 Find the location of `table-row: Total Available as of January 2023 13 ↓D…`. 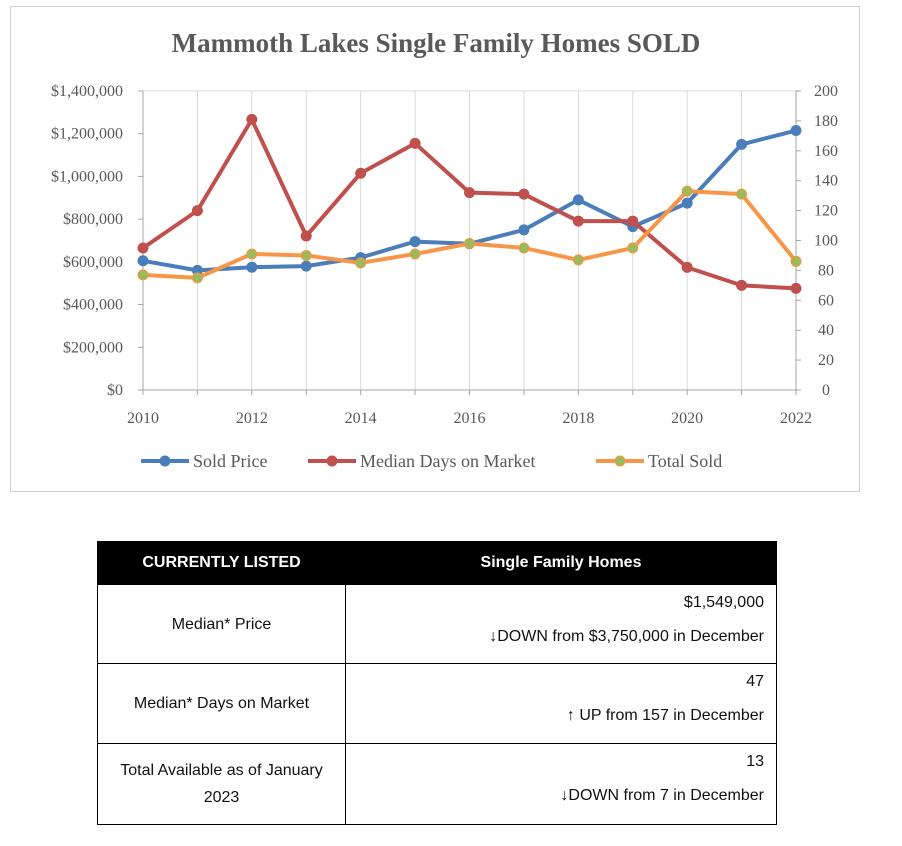

table-row: Total Available as of January 2023 13 ↓D… is located at coordinates (437, 784).